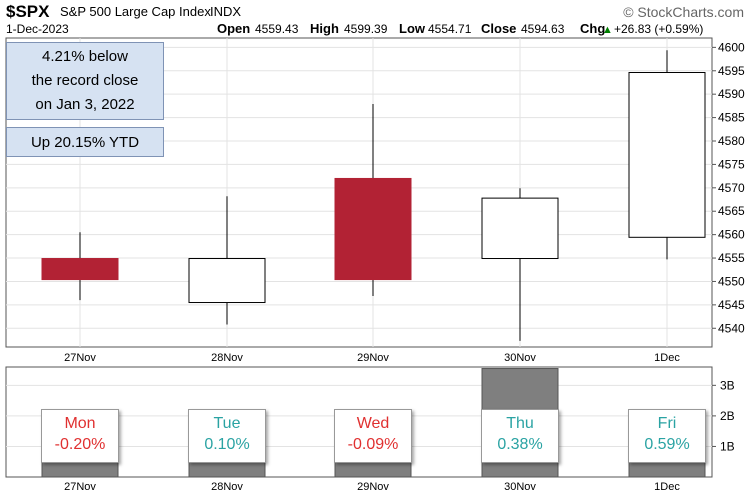 This screenshot has width=750, height=496. What do you see at coordinates (520, 487) in the screenshot?
I see `volume-x-tick-label: 30Nov` at bounding box center [520, 487].